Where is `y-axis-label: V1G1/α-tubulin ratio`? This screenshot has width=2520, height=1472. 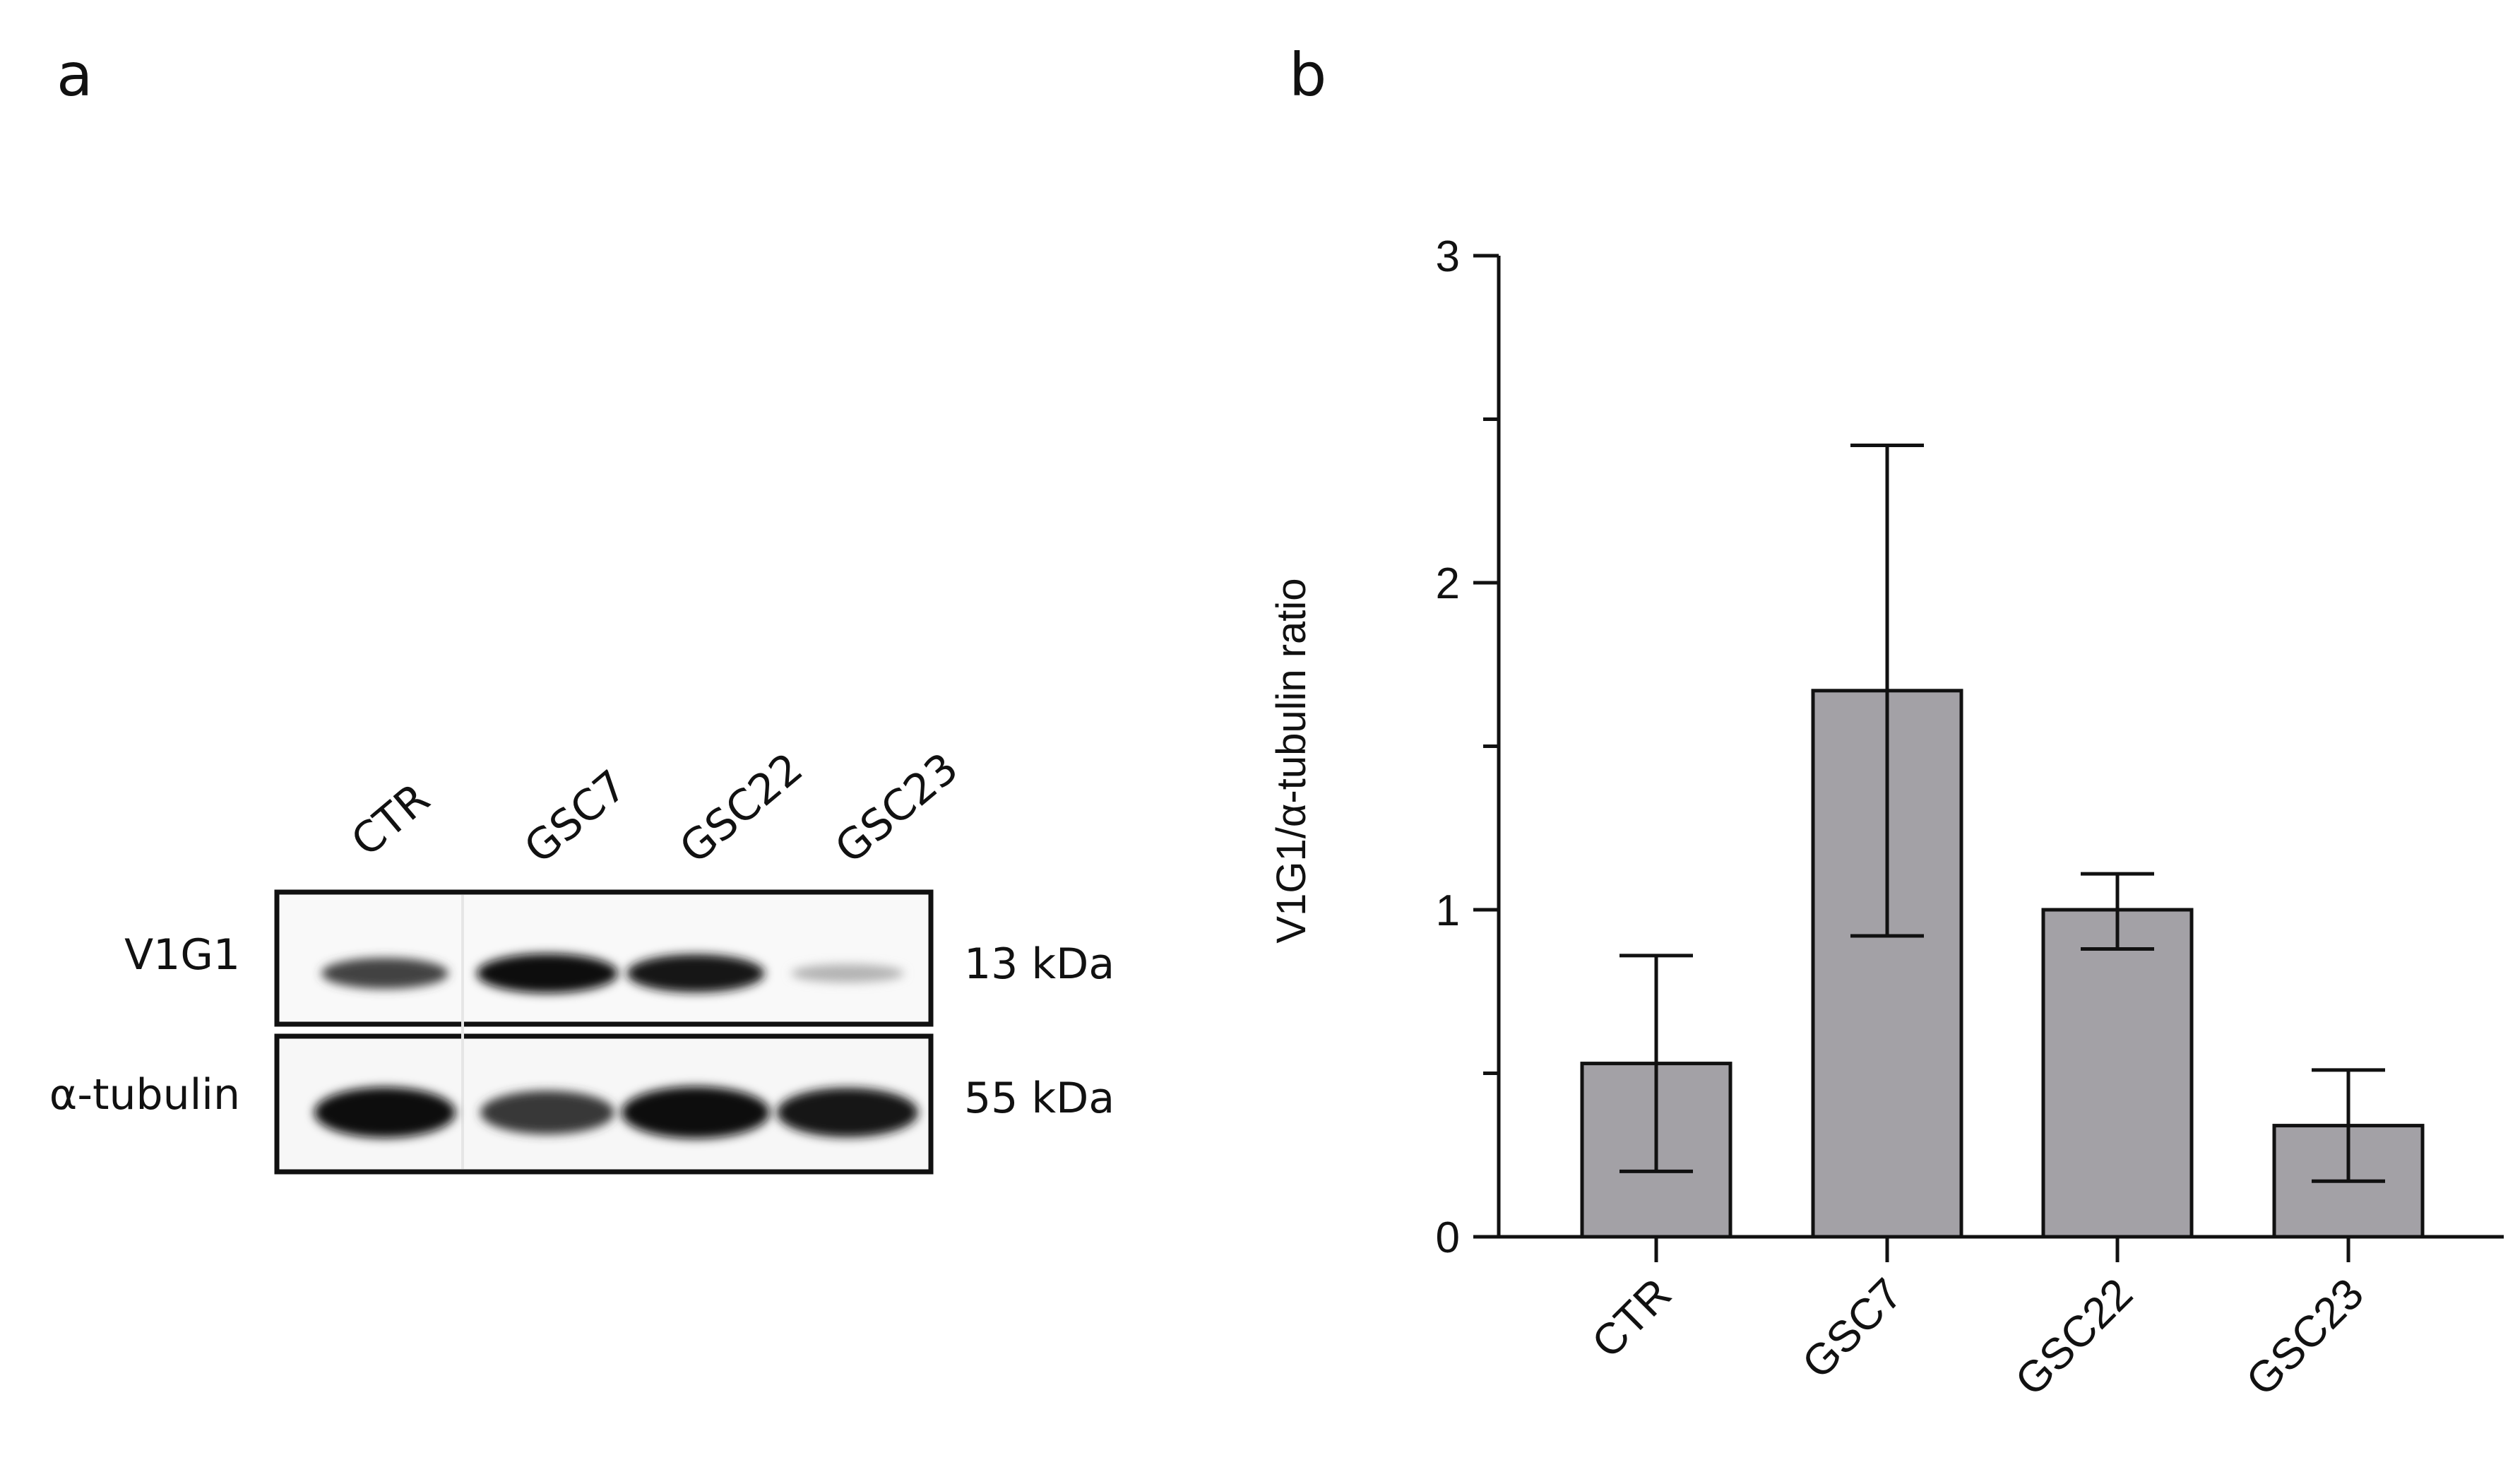
y-axis-label: V1G1/α-tubulin ratio is located at coordinates (1291, 760).